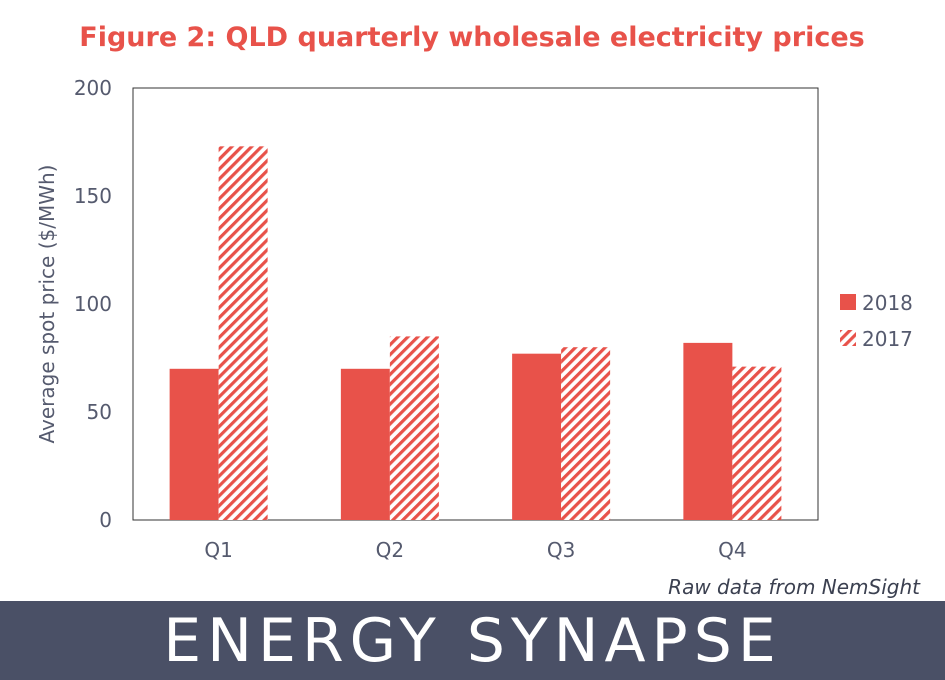  Describe the element at coordinates (887, 303) in the screenshot. I see `legend-label-2018: 2018` at that location.